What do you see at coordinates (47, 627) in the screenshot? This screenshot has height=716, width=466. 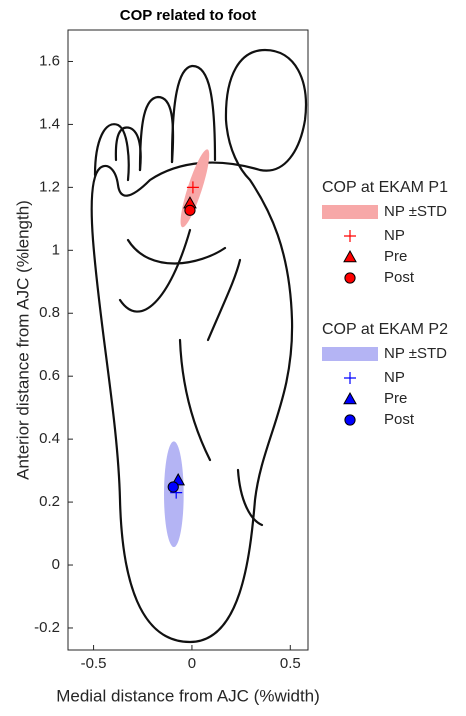 I see `y-tick-label: -0.2` at bounding box center [47, 627].